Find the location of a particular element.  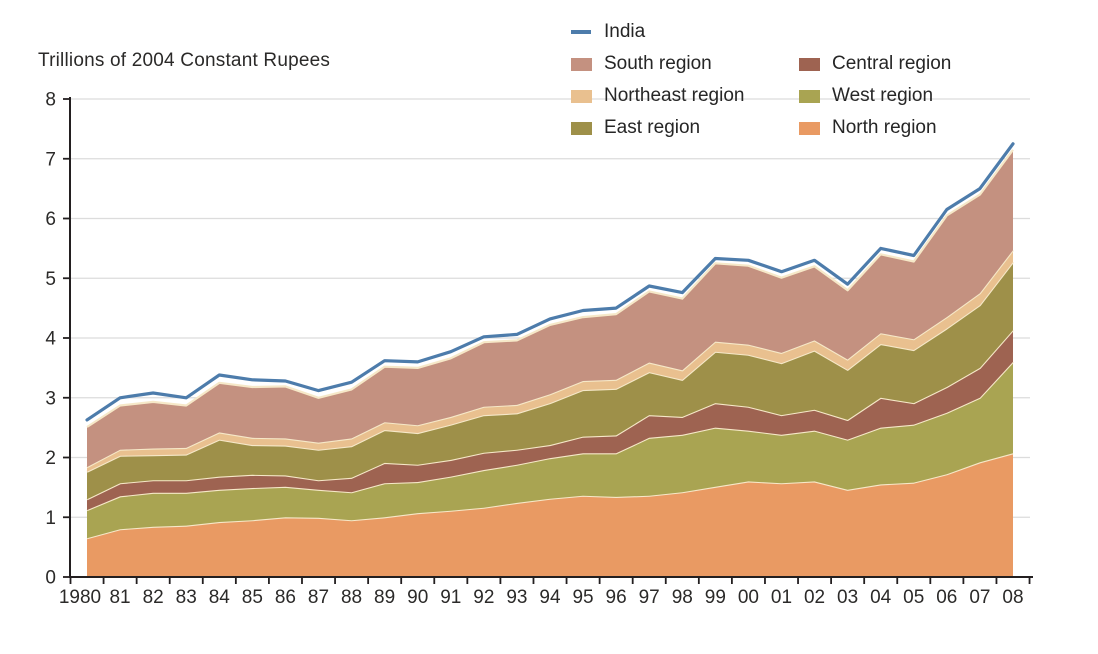

legend-item-central-region: Central region is located at coordinates (875, 64).